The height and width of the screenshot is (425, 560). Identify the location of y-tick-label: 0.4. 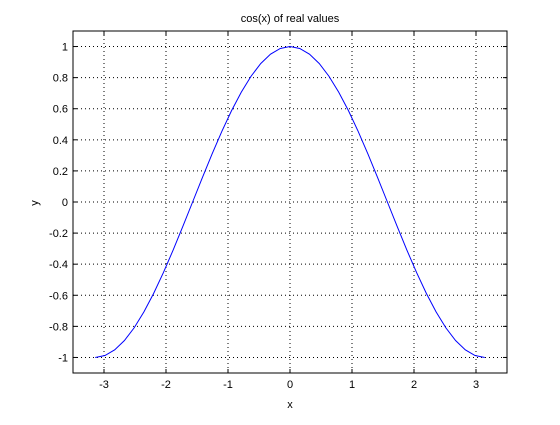
(60, 141).